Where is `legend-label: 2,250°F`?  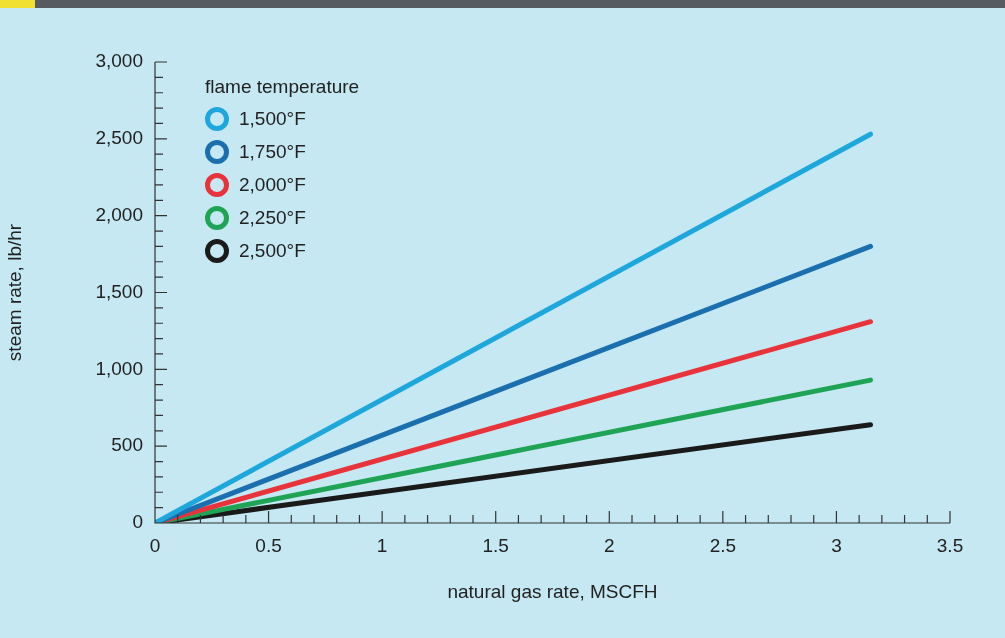 legend-label: 2,250°F is located at coordinates (272, 217).